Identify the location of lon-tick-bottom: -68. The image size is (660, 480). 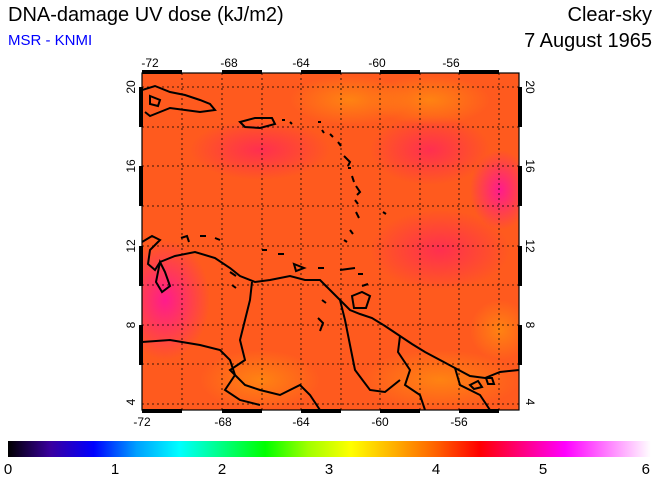
(223, 422).